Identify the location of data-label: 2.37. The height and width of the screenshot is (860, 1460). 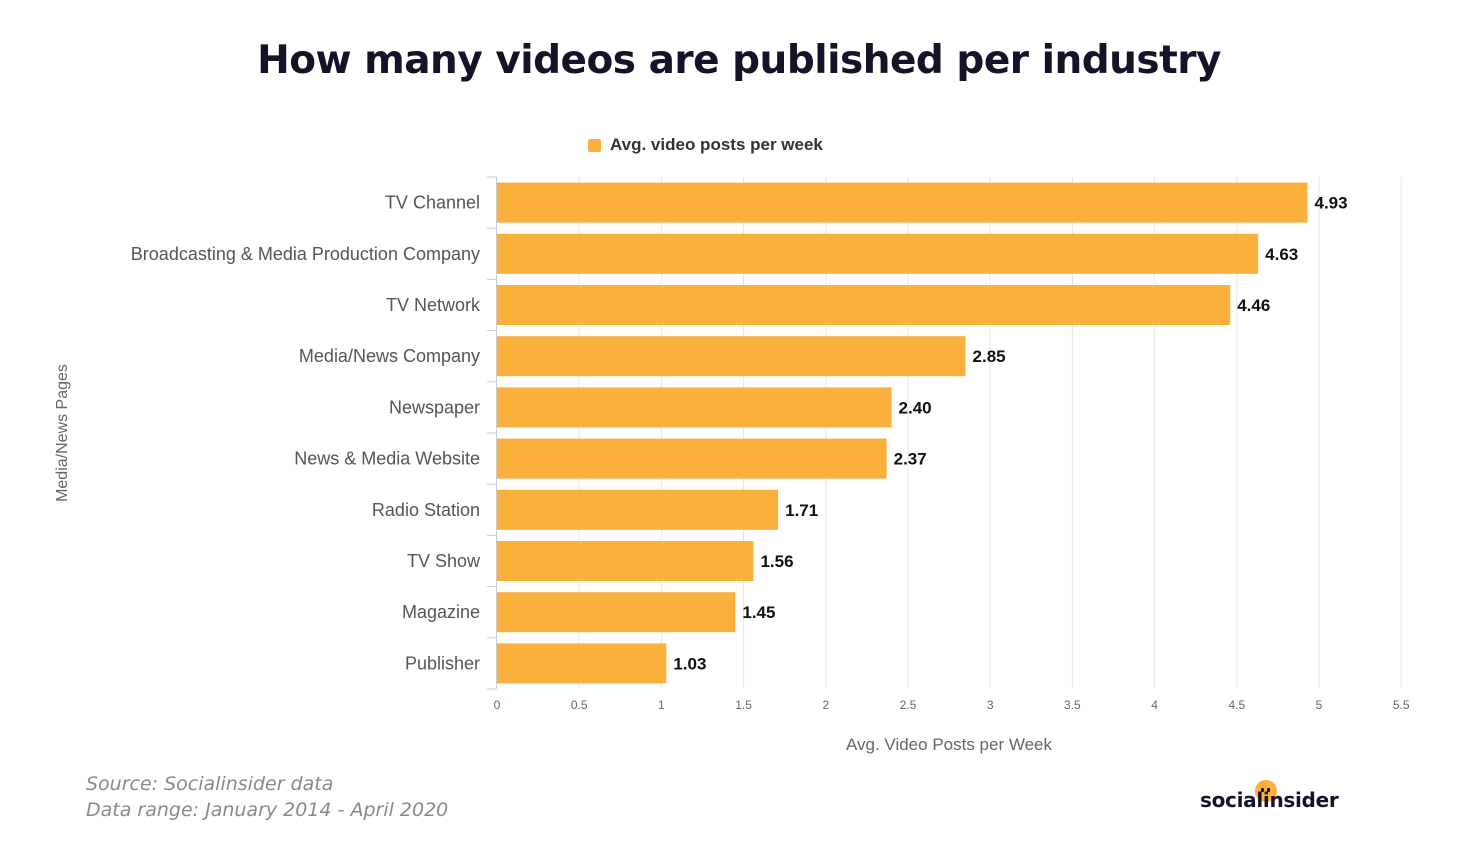
(910, 459).